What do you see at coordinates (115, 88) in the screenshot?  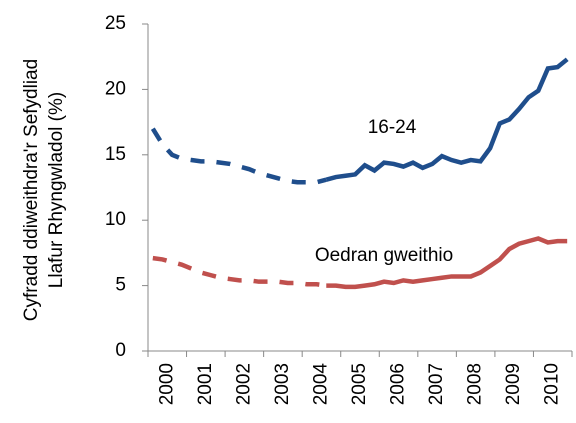 I see `y-tick-label: 20` at bounding box center [115, 88].